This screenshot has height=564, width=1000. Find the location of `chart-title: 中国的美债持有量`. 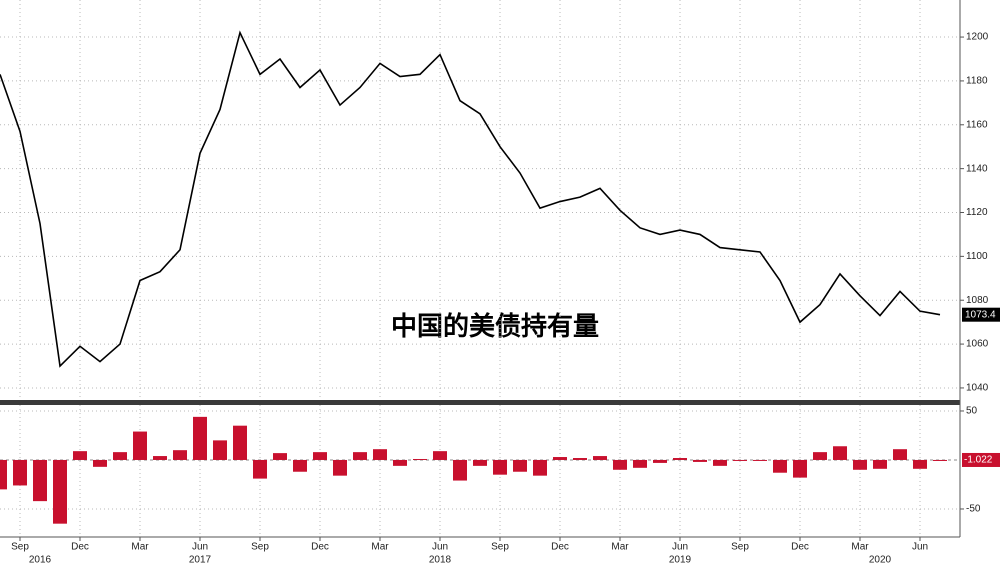

chart-title: 中国的美债持有量 is located at coordinates (495, 326).